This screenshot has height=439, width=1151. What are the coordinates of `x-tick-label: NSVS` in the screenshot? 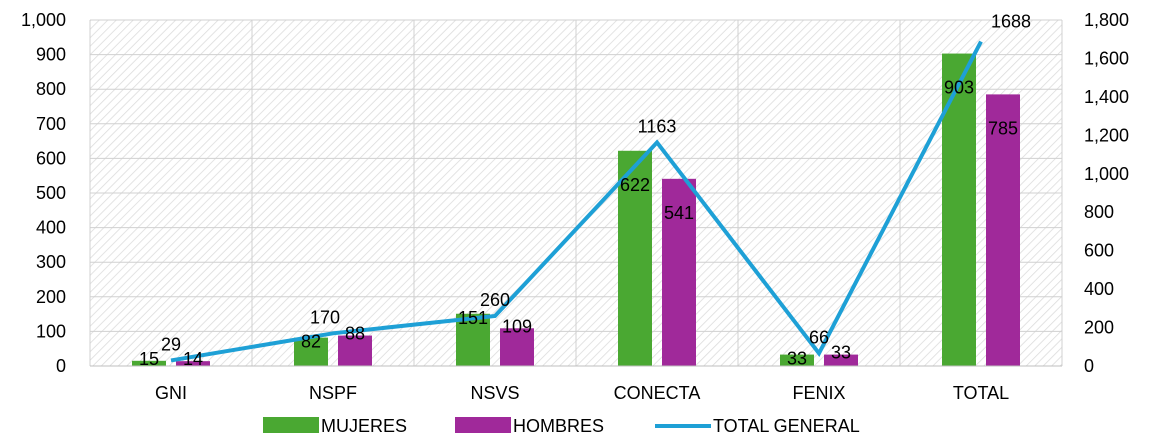 It's located at (494, 393).